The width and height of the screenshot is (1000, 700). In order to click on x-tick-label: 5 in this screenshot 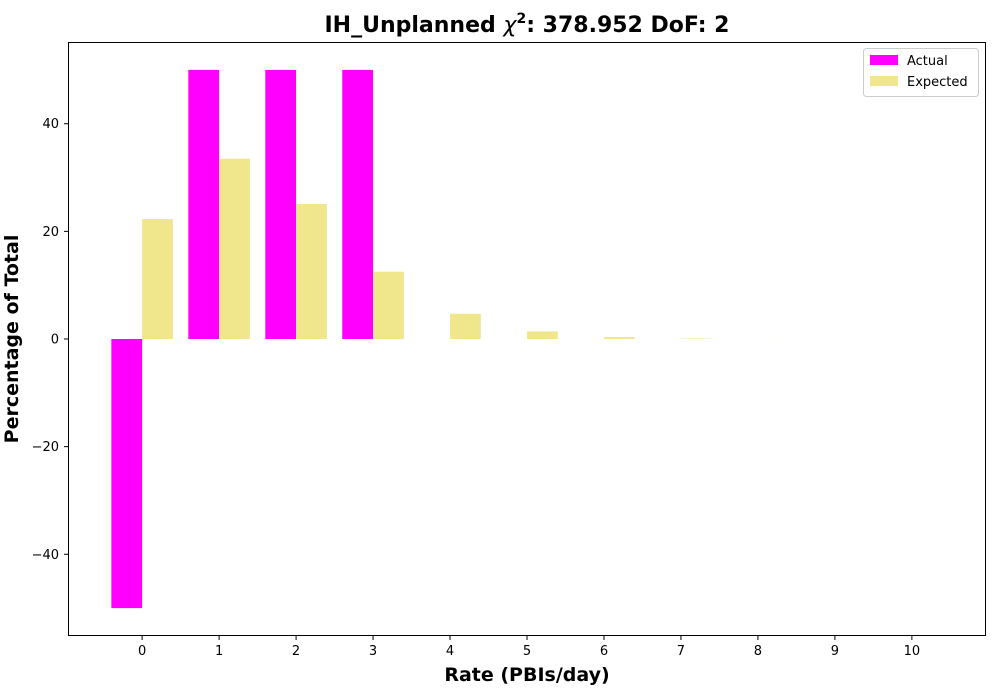, I will do `click(527, 651)`.